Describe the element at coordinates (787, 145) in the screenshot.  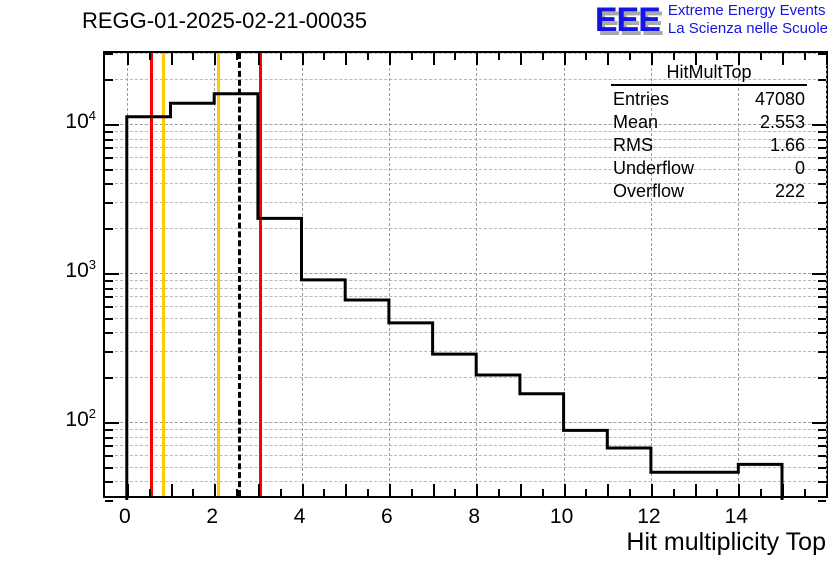
I see `stats-value: 1.66` at that location.